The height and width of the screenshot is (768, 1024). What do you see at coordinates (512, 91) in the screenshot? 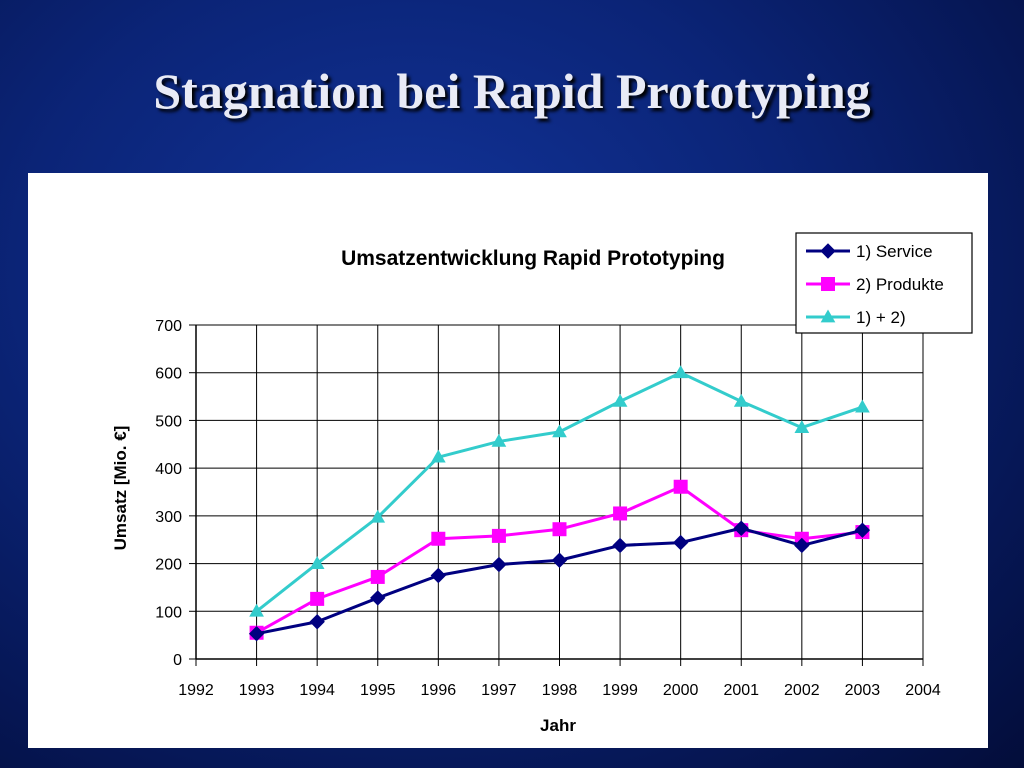
I see `slide-title: Stagnation bei Rapid Prototyping` at bounding box center [512, 91].